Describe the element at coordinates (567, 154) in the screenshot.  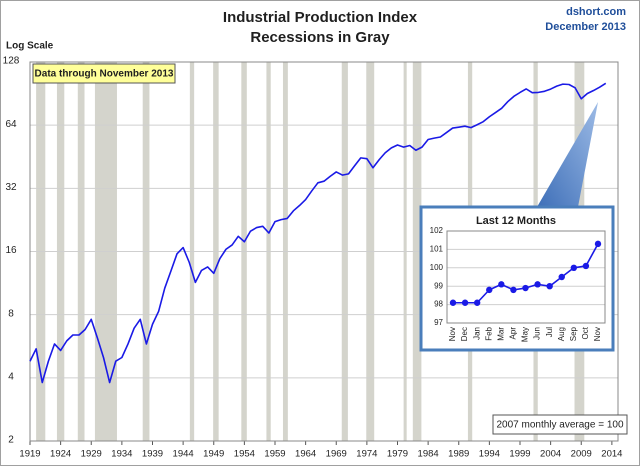
I see `callout` at that location.